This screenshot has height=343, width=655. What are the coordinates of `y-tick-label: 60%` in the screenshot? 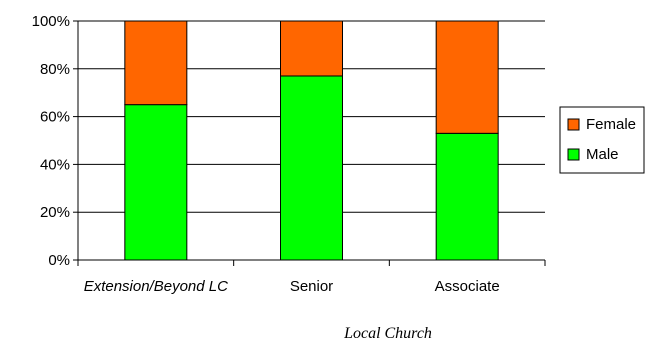 It's located at (55, 117).